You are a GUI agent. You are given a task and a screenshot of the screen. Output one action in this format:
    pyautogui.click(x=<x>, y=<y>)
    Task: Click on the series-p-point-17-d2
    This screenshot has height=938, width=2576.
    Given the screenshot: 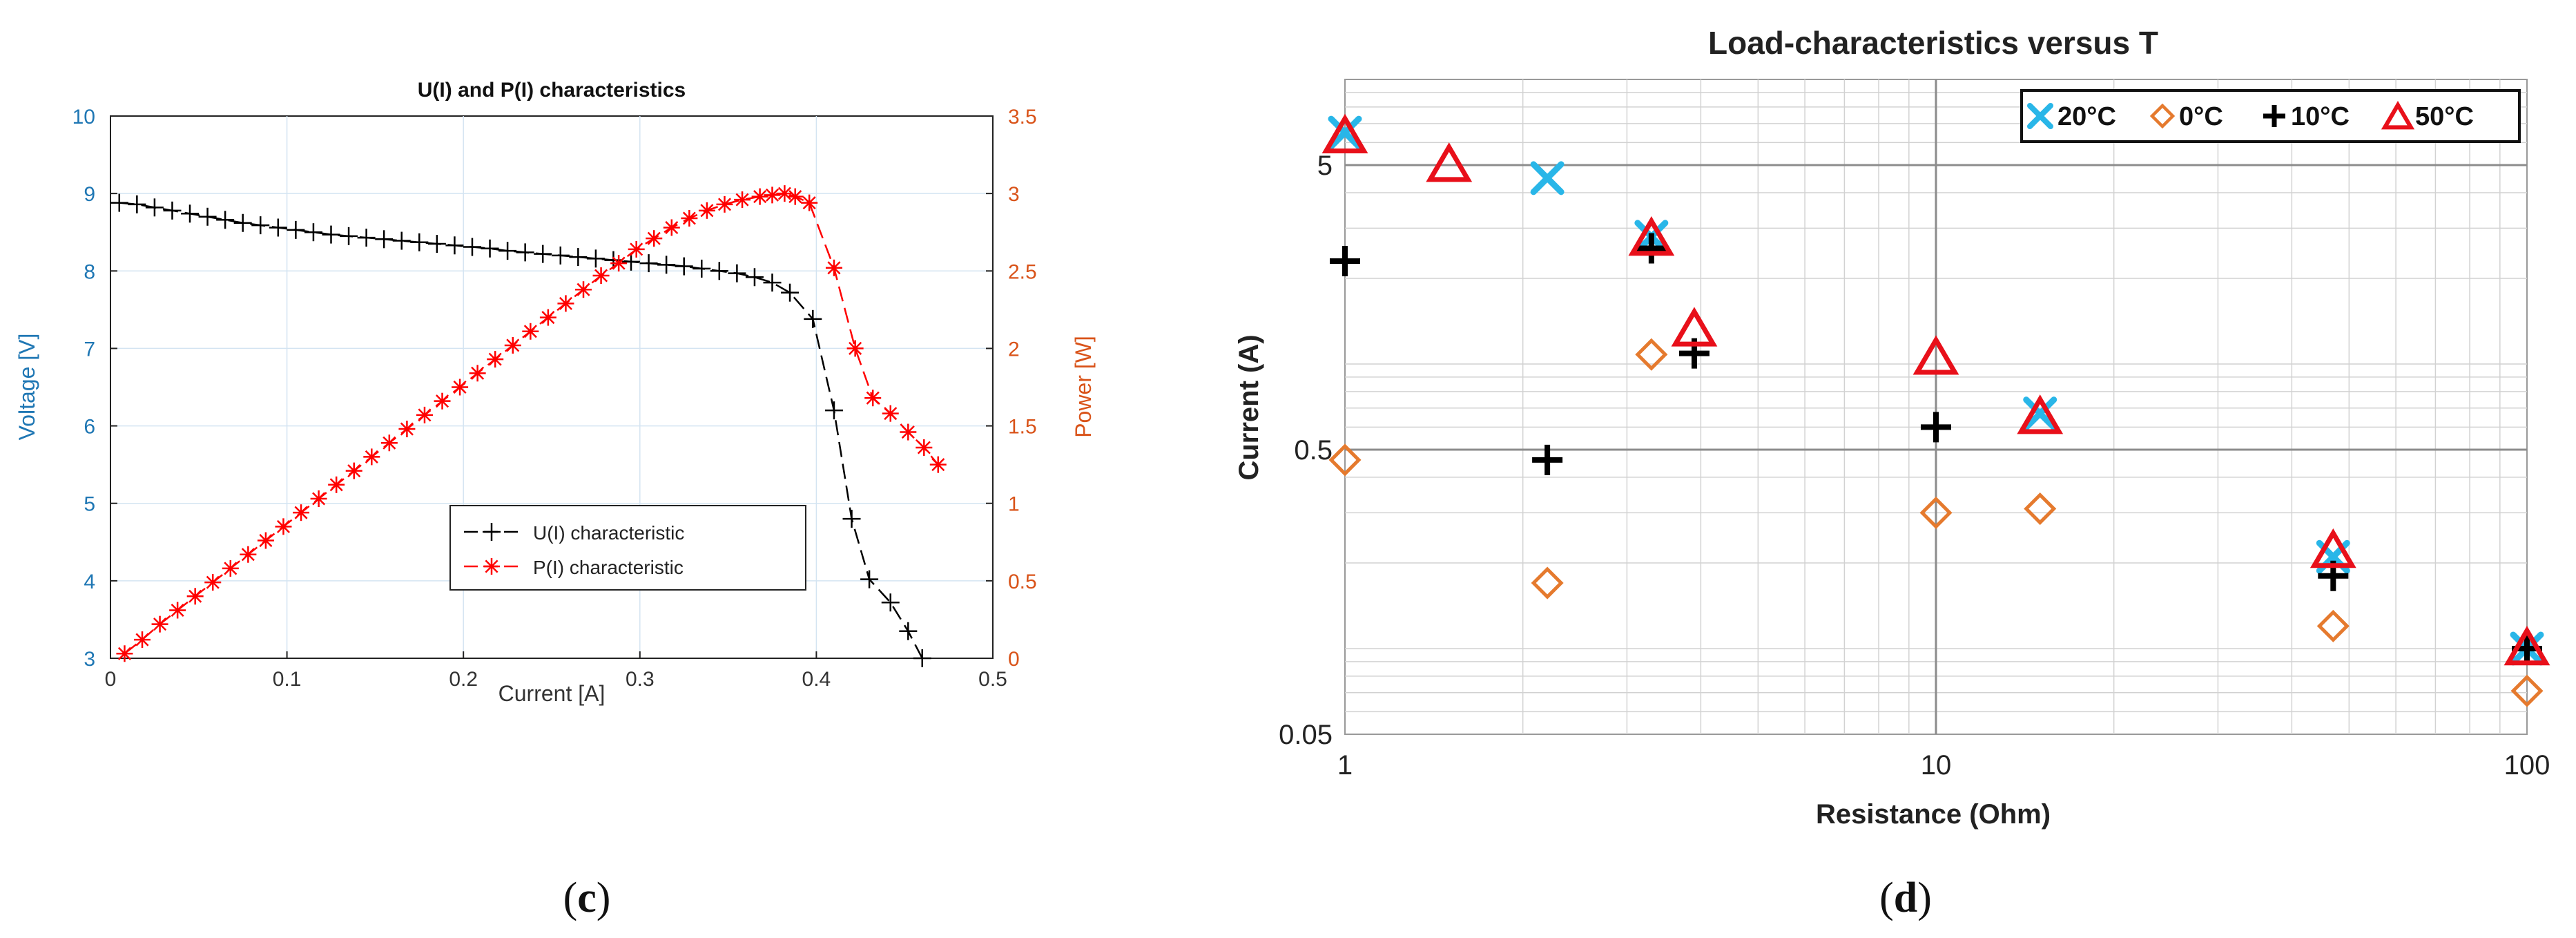 What is the action you would take?
    pyautogui.click(x=425, y=415)
    